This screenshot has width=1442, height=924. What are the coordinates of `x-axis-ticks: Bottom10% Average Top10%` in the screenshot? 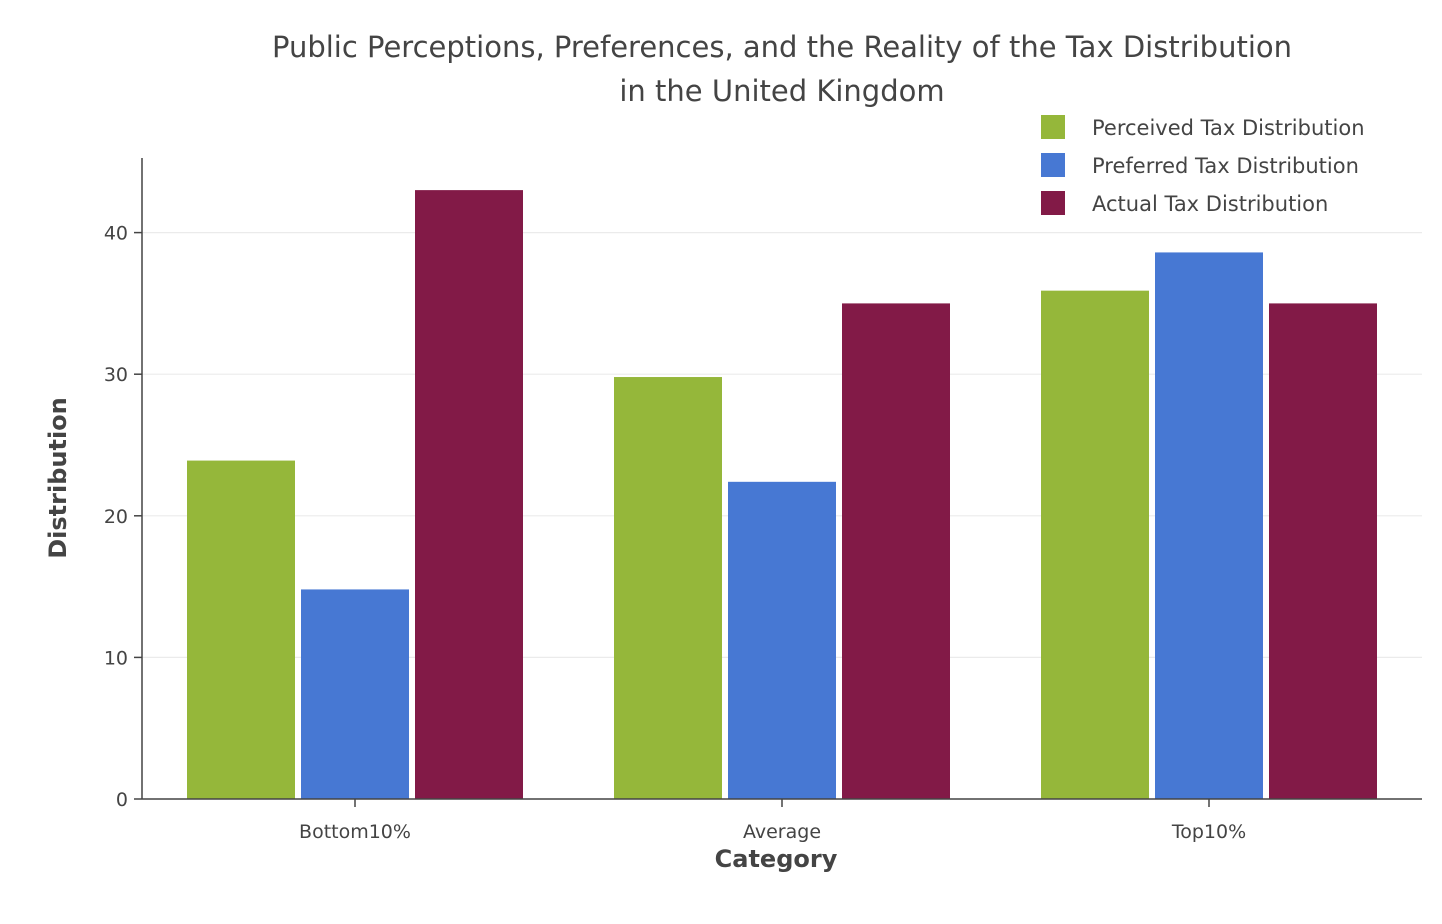 It's located at (772, 821).